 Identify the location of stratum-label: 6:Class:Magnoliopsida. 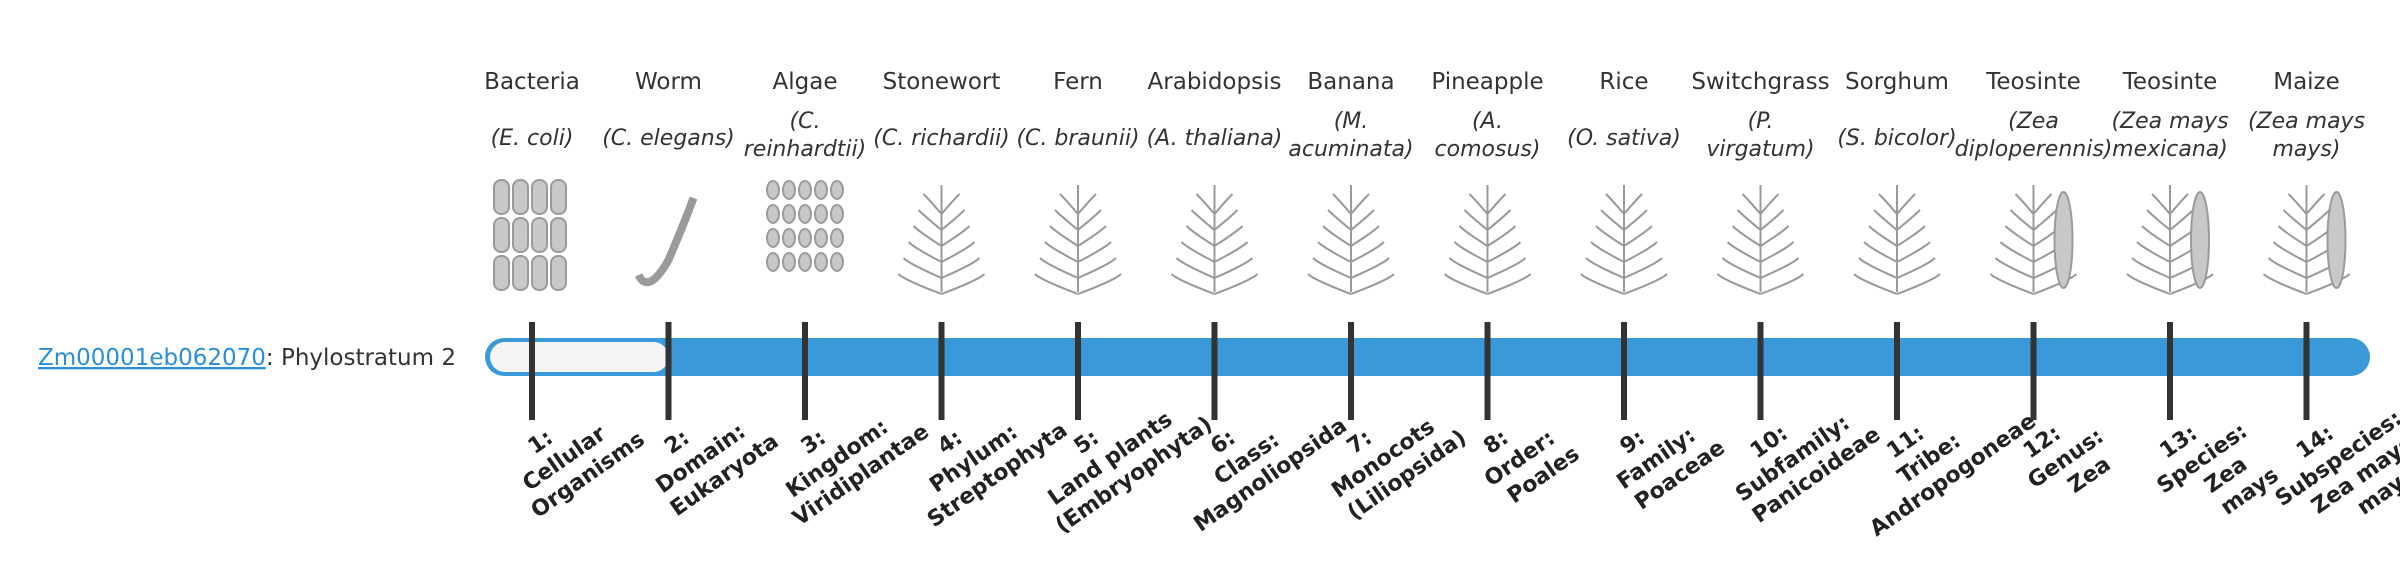
(1255, 453).